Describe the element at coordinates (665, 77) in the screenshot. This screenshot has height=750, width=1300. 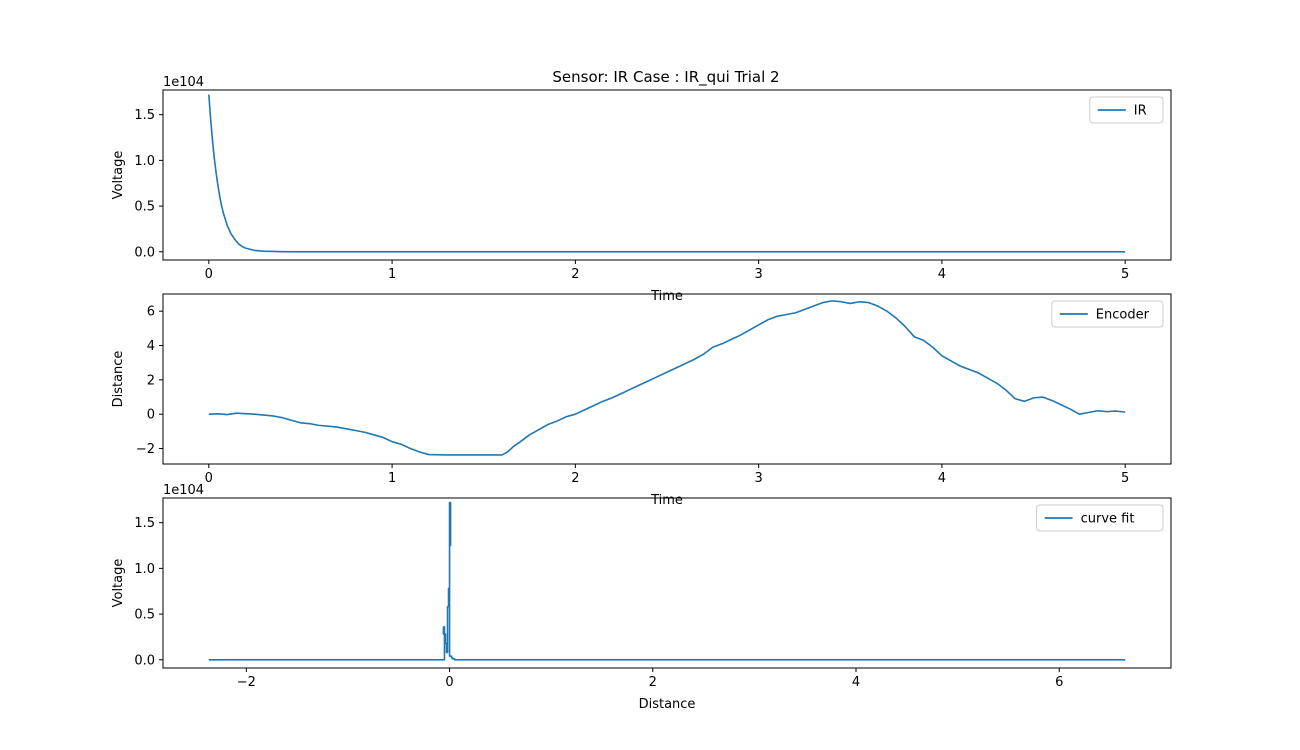
I see `figure-title: Sensor: IR Case : IR_qui Trial 2` at that location.